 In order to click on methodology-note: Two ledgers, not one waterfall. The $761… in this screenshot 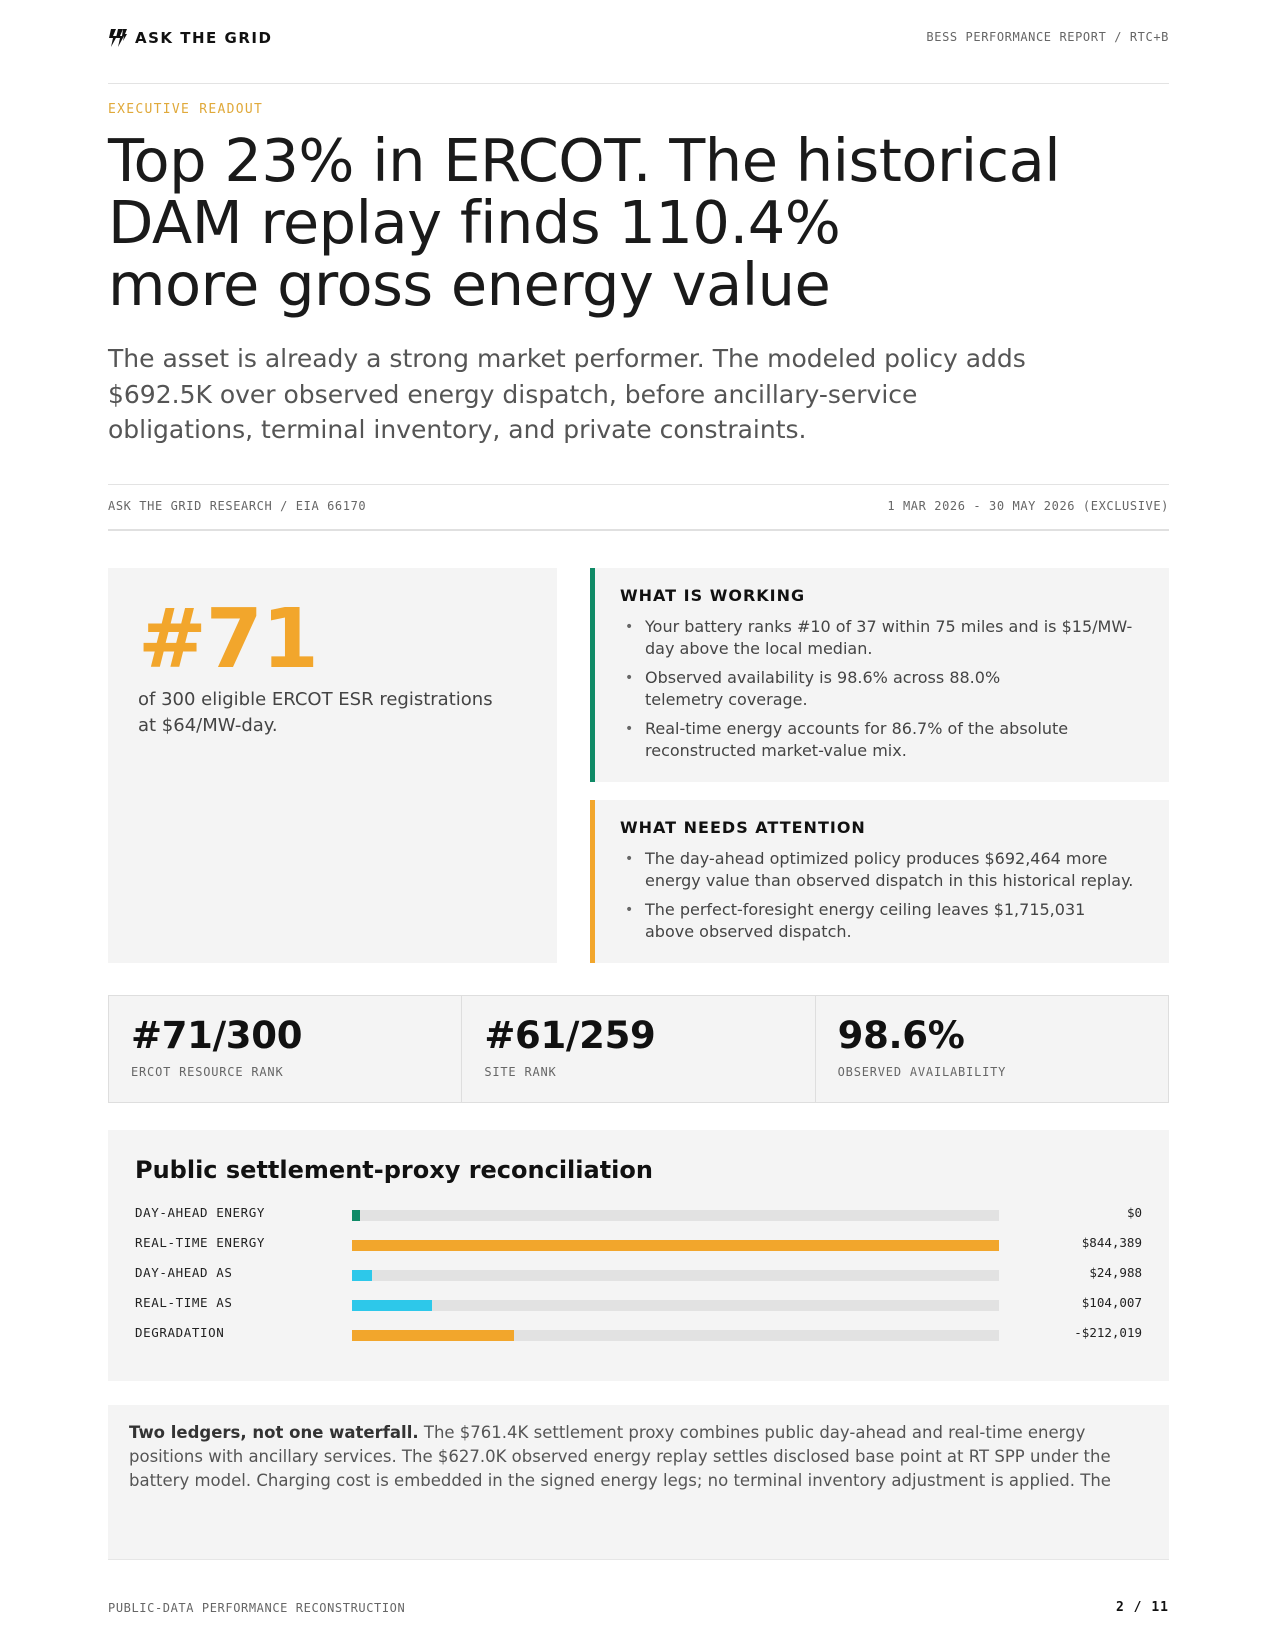, I will do `click(638, 1482)`.